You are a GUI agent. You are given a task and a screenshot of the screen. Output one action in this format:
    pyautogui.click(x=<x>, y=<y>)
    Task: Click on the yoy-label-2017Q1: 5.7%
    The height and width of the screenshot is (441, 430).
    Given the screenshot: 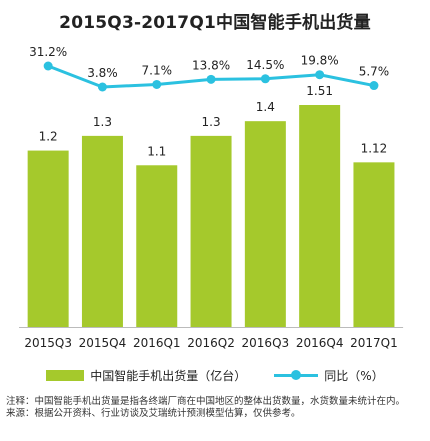 What is the action you would take?
    pyautogui.click(x=374, y=72)
    